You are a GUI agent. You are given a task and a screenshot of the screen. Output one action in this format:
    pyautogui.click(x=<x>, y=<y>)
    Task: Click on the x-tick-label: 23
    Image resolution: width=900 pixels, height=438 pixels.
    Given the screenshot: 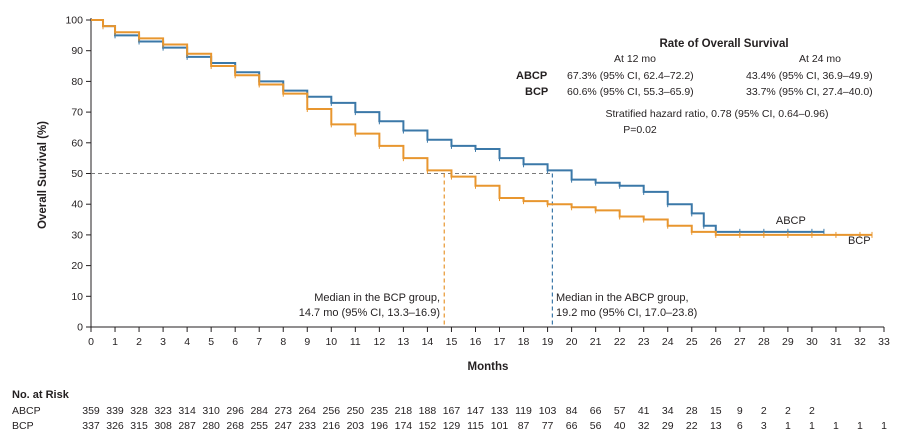 What is the action you would take?
    pyautogui.click(x=644, y=342)
    